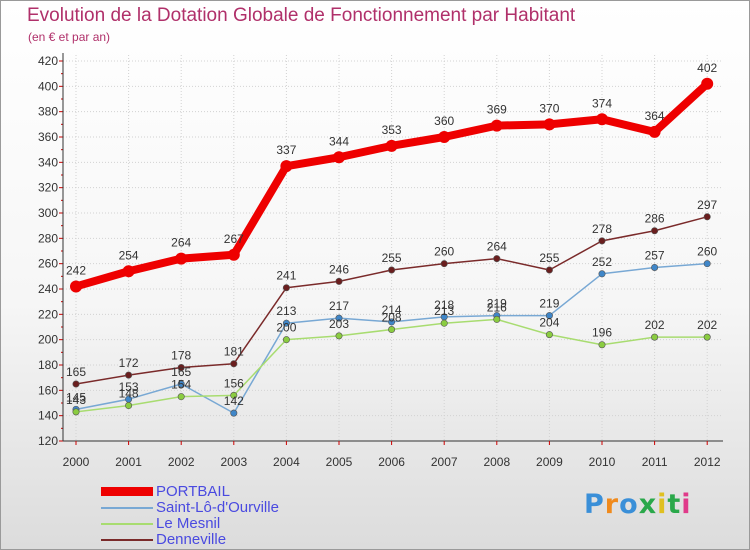 Image resolution: width=750 pixels, height=550 pixels. What do you see at coordinates (48, 314) in the screenshot?
I see `y-tick-label: 220` at bounding box center [48, 314].